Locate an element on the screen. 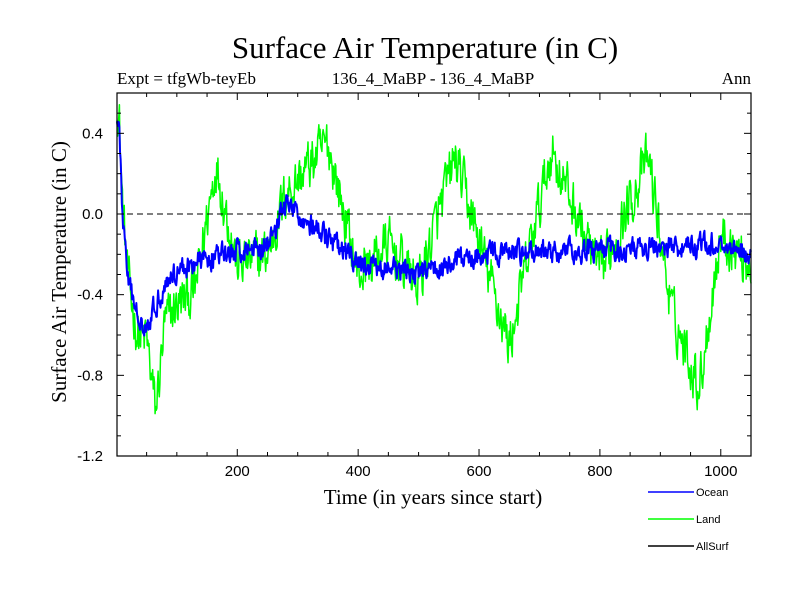 This screenshot has height=600, width=800. legend-label-ocean: Ocean is located at coordinates (712, 493).